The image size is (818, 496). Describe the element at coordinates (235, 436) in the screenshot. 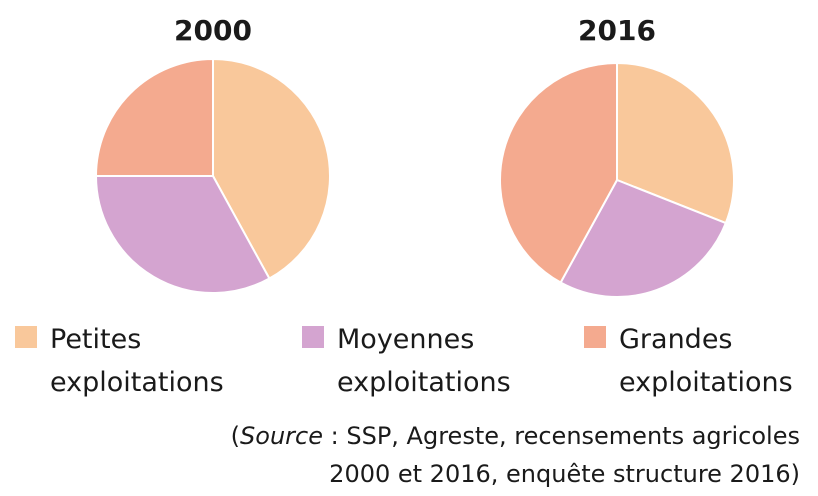

I see `source-text: (` at that location.